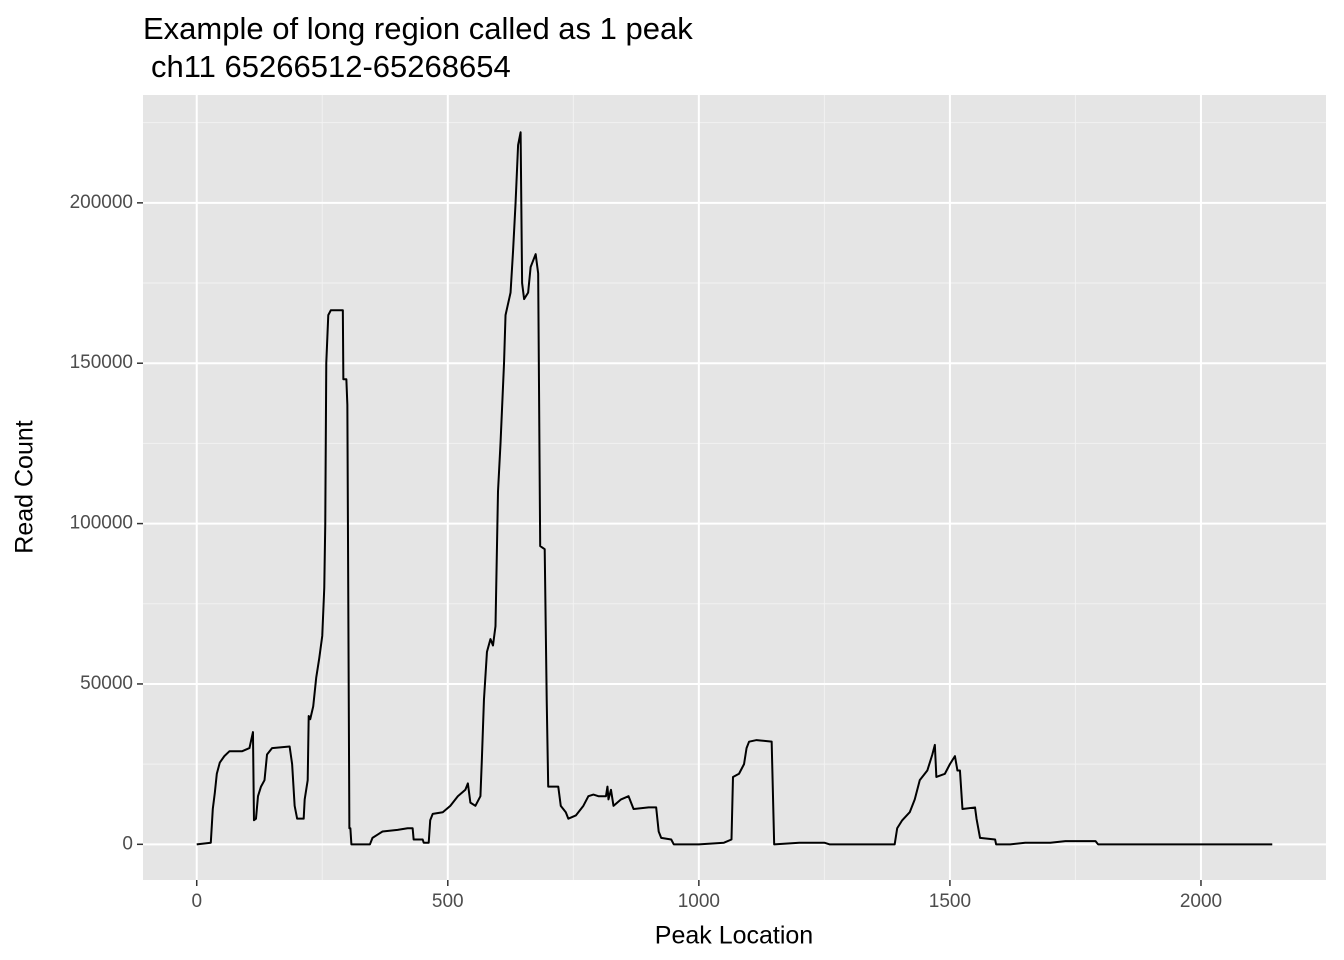  What do you see at coordinates (106, 683) in the screenshot?
I see `y-tick-label: 50000` at bounding box center [106, 683].